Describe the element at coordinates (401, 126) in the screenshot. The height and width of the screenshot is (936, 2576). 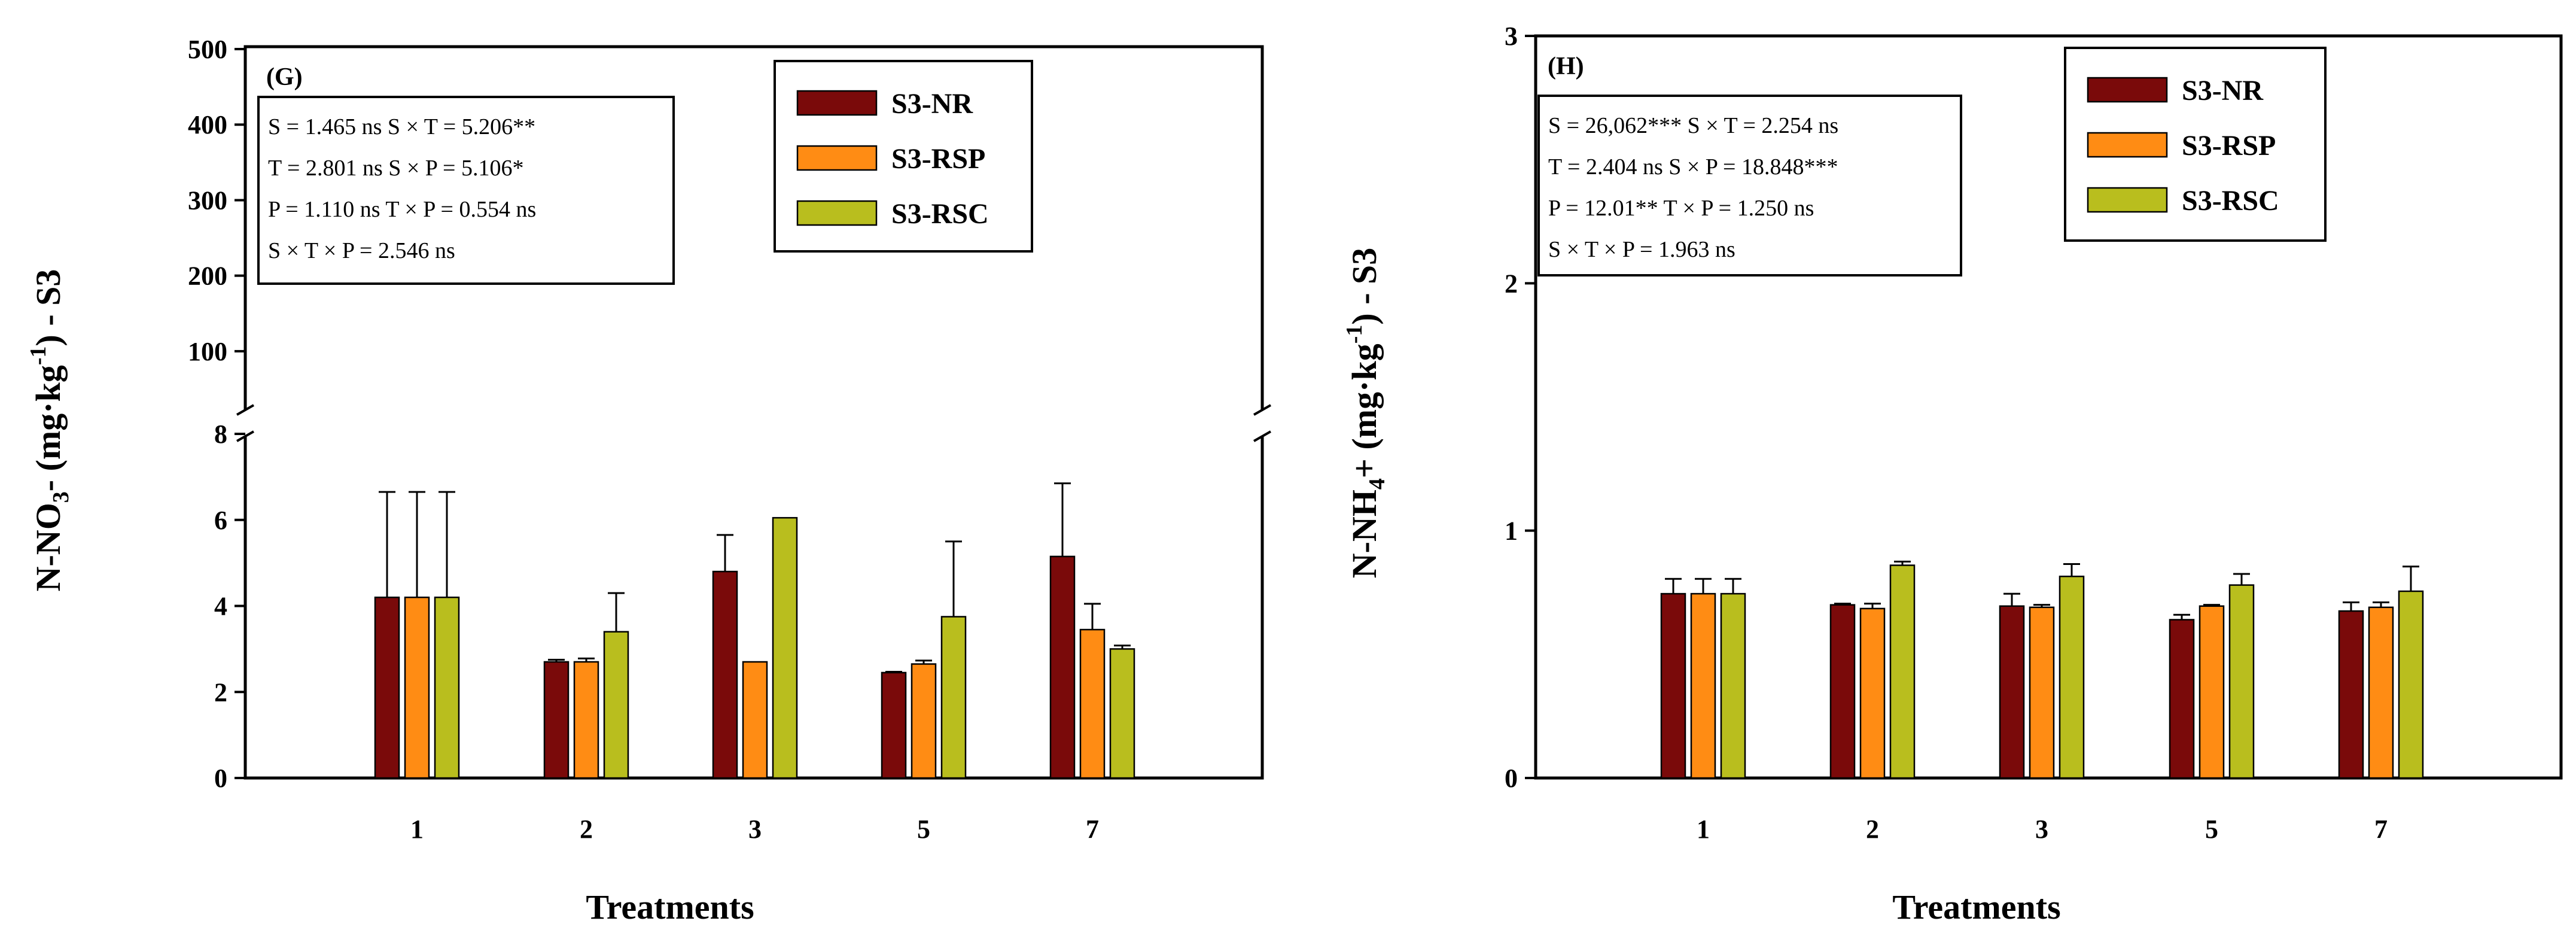
I see `stats-line: S = 1.465 ns S × T = 5.206**` at that location.